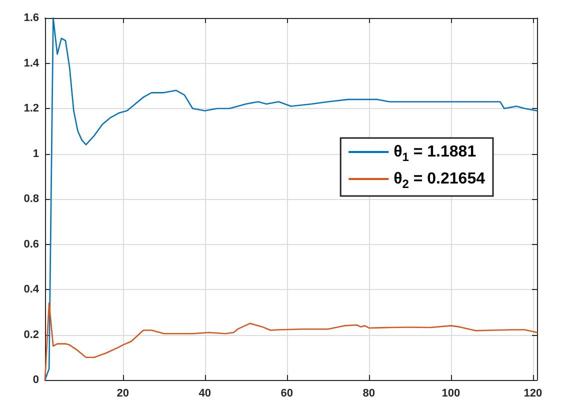  Describe the element at coordinates (31, 244) in the screenshot. I see `y-tick-label: 0.6` at that location.